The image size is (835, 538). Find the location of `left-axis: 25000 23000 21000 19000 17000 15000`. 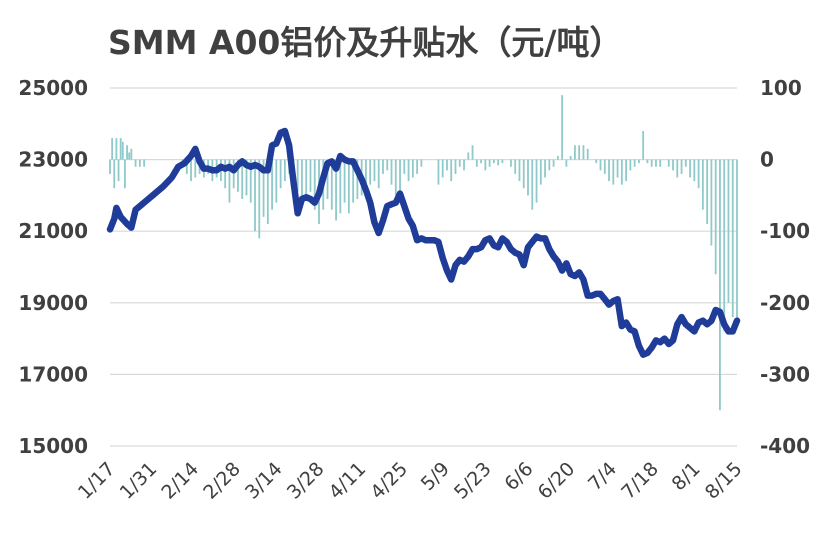

left-axis: 25000 23000 21000 19000 17000 15000 is located at coordinates (53, 267).